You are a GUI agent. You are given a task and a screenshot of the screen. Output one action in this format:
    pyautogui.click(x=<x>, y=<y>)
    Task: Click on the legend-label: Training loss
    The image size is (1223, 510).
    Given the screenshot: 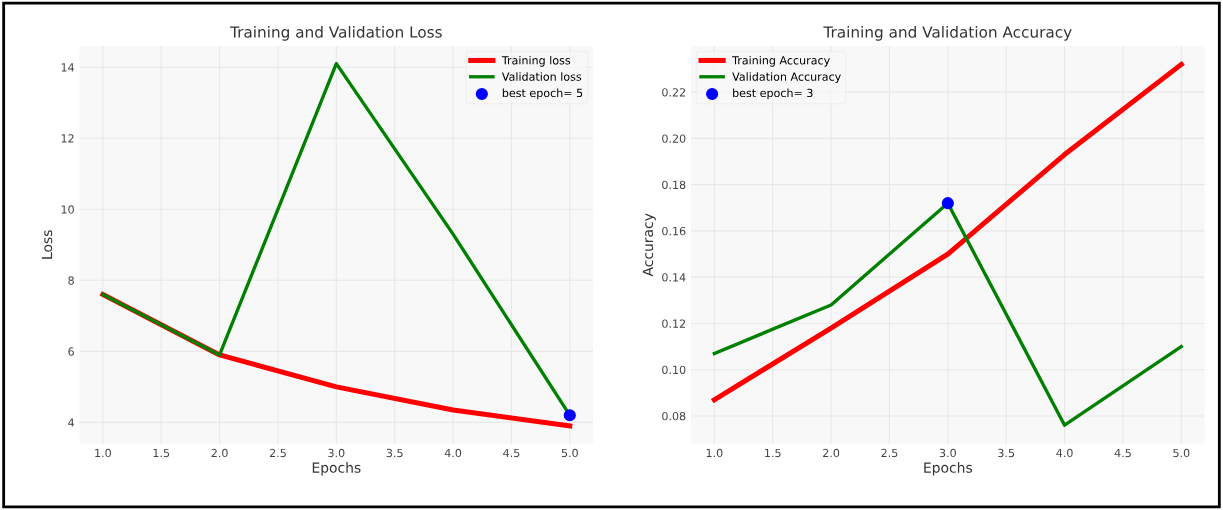 What is the action you would take?
    pyautogui.click(x=536, y=61)
    